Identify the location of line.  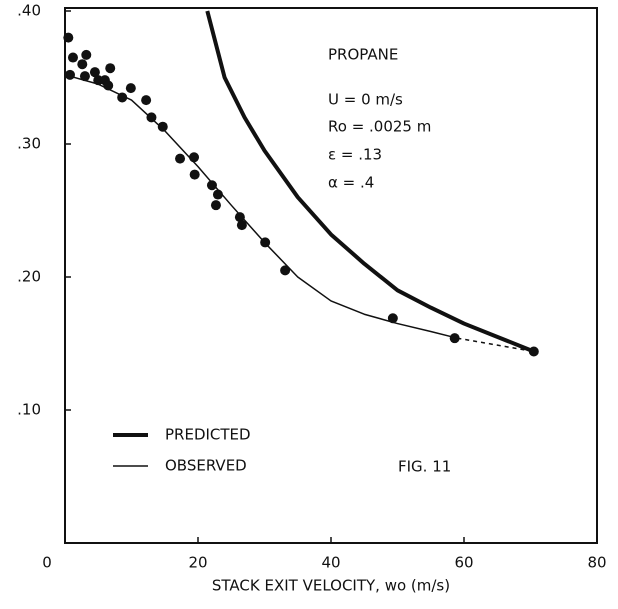
(495, 345).